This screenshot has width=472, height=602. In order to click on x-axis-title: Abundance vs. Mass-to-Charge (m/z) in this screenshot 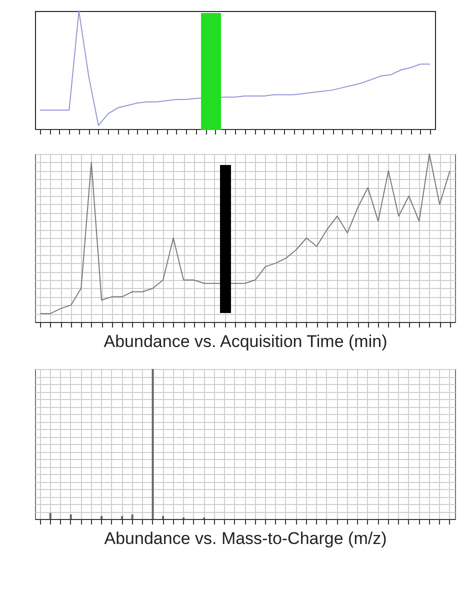, I will do `click(245, 538)`.